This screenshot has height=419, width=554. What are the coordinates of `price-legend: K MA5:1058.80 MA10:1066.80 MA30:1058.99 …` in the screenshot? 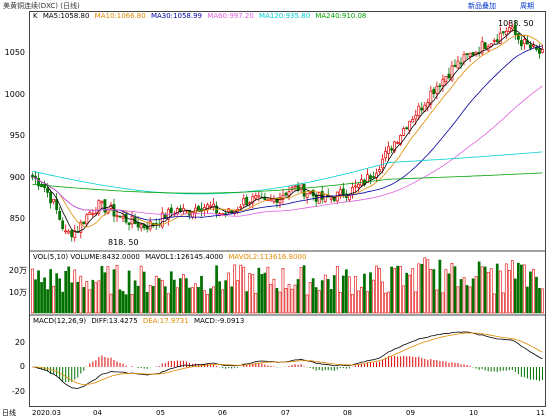 It's located at (201, 16).